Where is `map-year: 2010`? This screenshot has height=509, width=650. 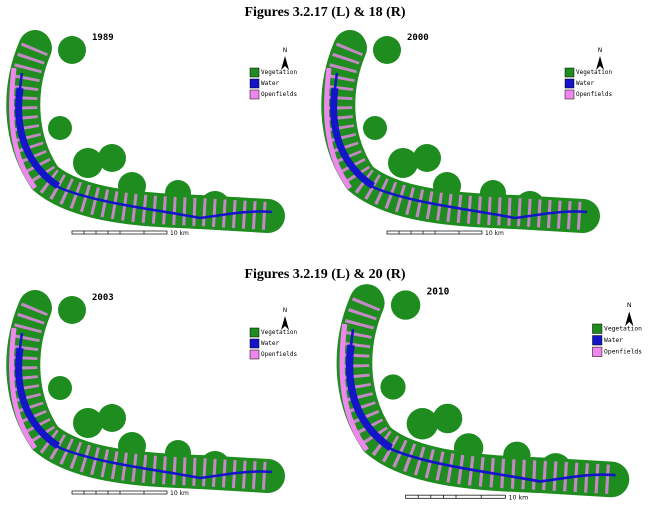 map-year: 2010 is located at coordinates (438, 292).